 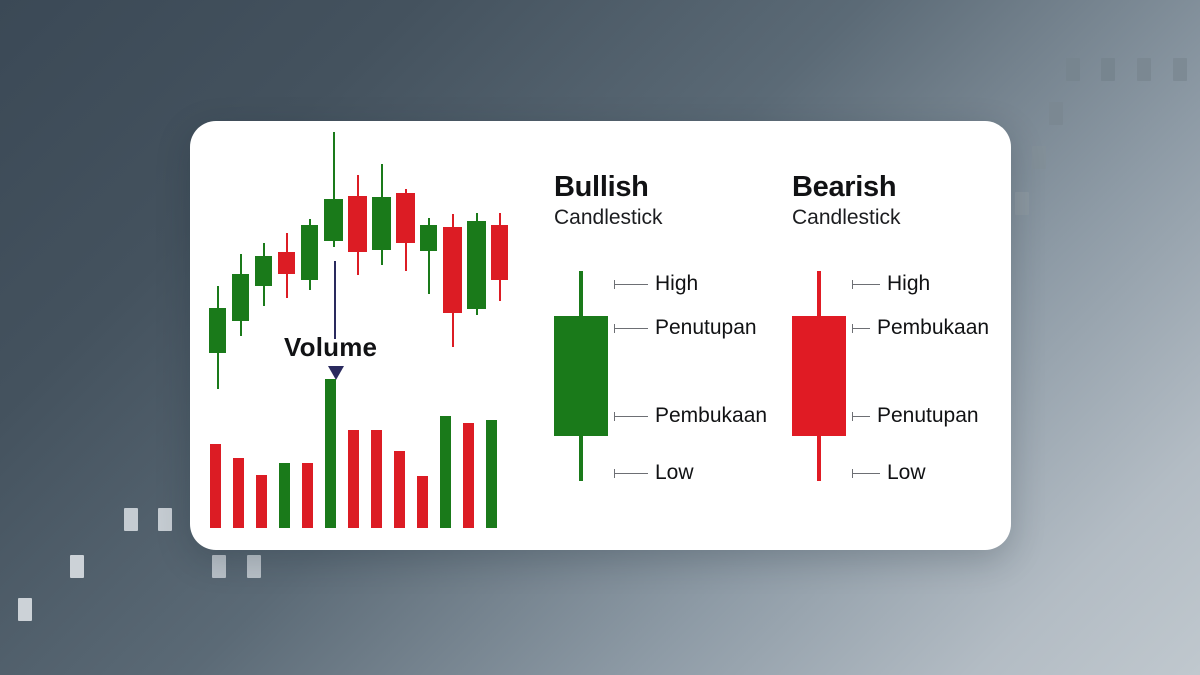 I want to click on bearish-body, so click(x=819, y=376).